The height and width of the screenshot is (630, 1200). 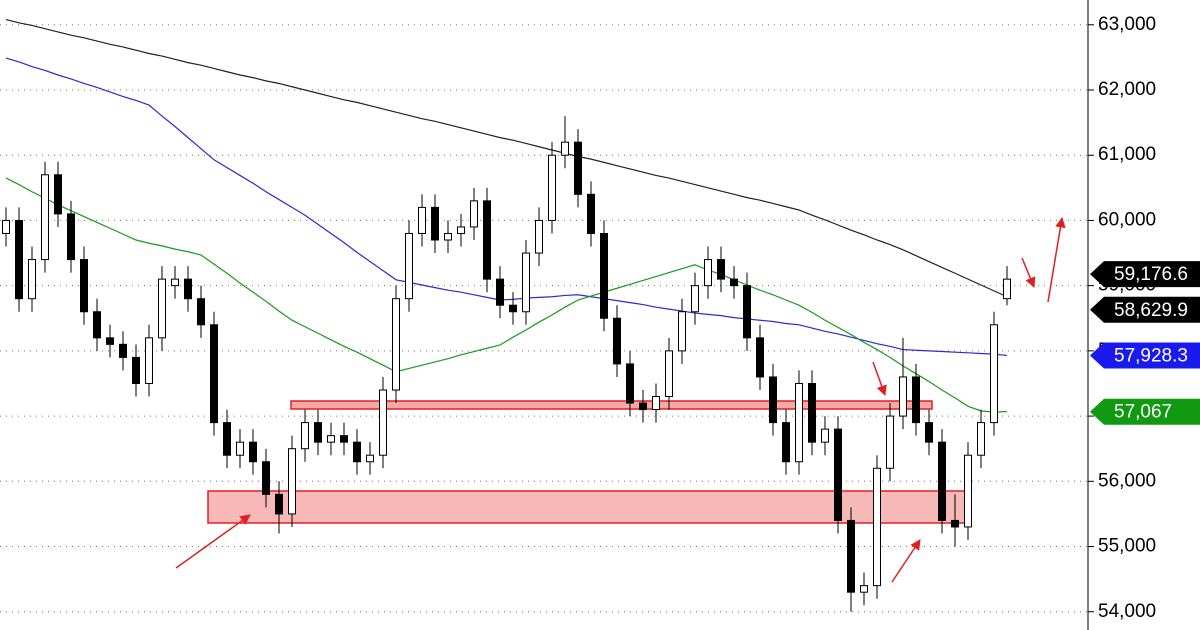 I want to click on y-tick-label: 63,000, so click(x=1127, y=24).